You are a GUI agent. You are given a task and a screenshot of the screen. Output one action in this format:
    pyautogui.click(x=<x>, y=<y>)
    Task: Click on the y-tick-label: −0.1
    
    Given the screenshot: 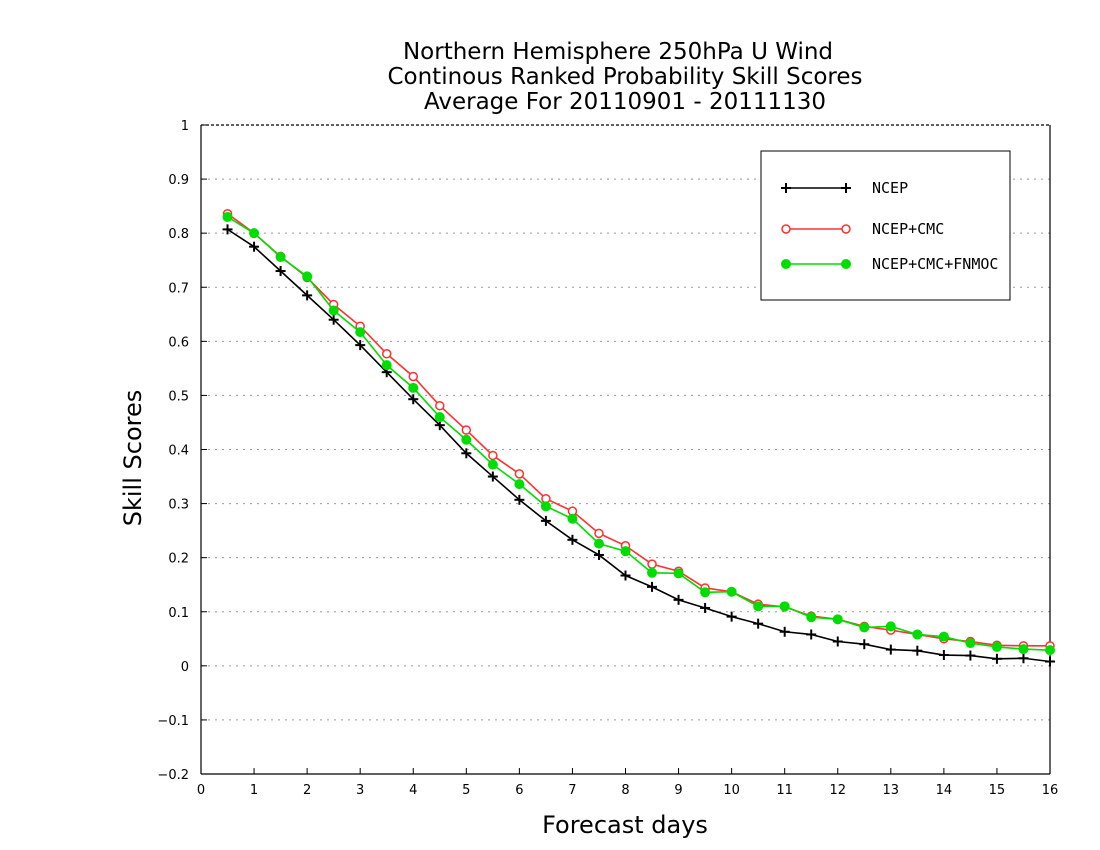 What is the action you would take?
    pyautogui.click(x=173, y=721)
    